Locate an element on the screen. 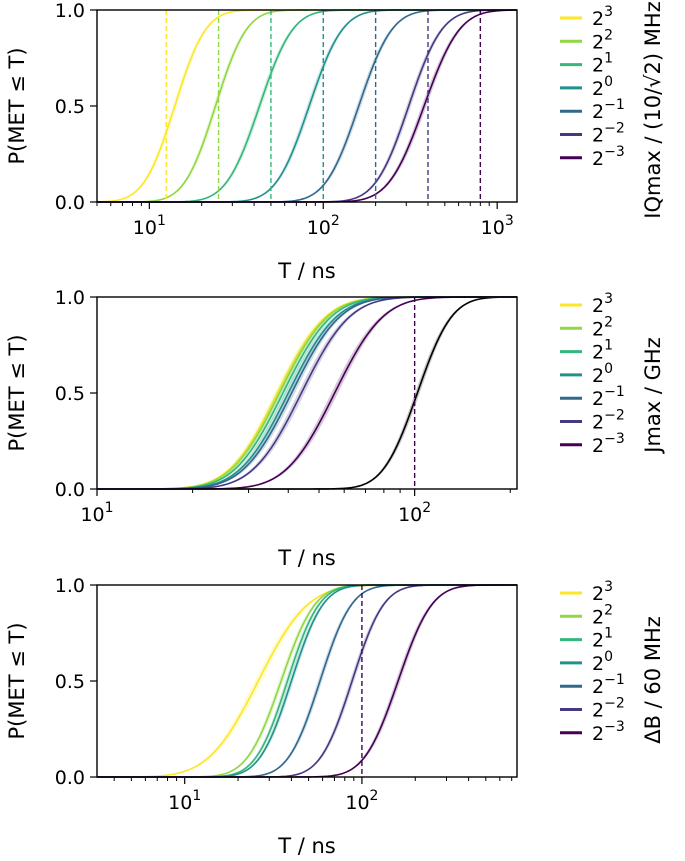 The image size is (685, 861). legend-title: Jmax / GHz is located at coordinates (653, 395).